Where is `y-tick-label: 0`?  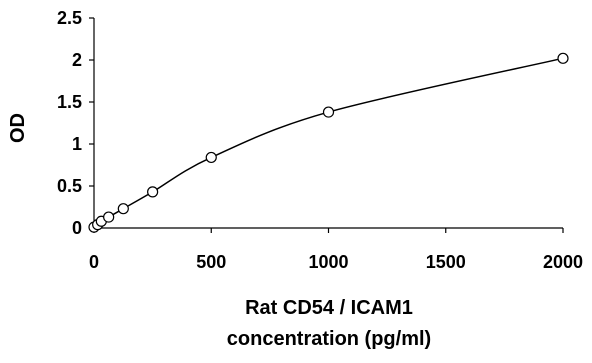
y-tick-label: 0 is located at coordinates (77, 228).